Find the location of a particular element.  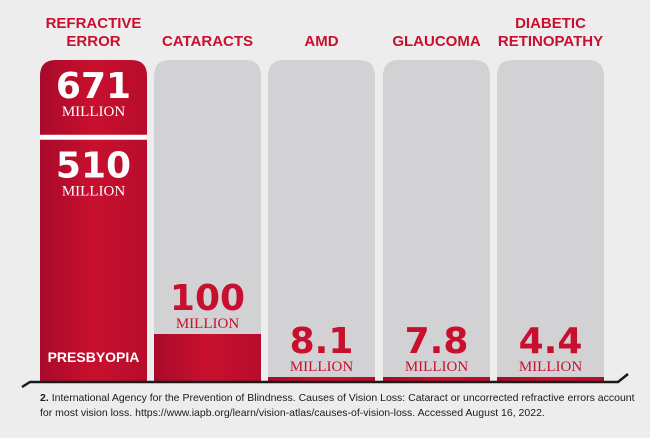

category-label: AMD is located at coordinates (321, 41).